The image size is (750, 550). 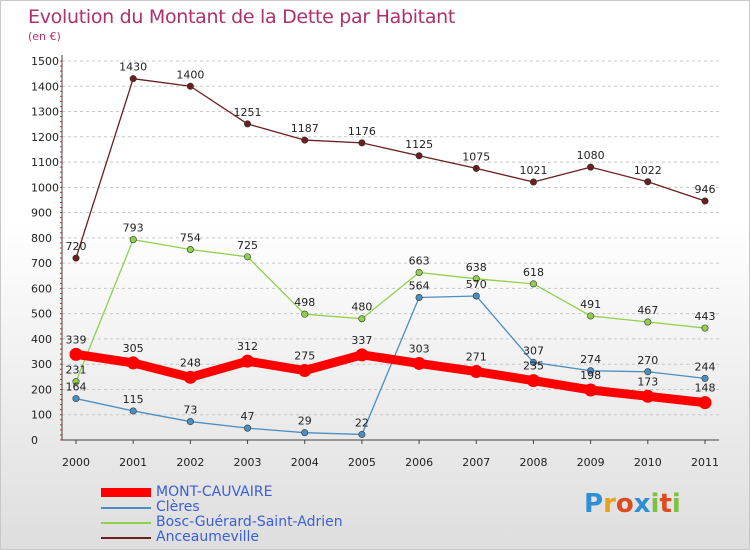 What do you see at coordinates (476, 462) in the screenshot?
I see `x-tick-label: 2007` at bounding box center [476, 462].